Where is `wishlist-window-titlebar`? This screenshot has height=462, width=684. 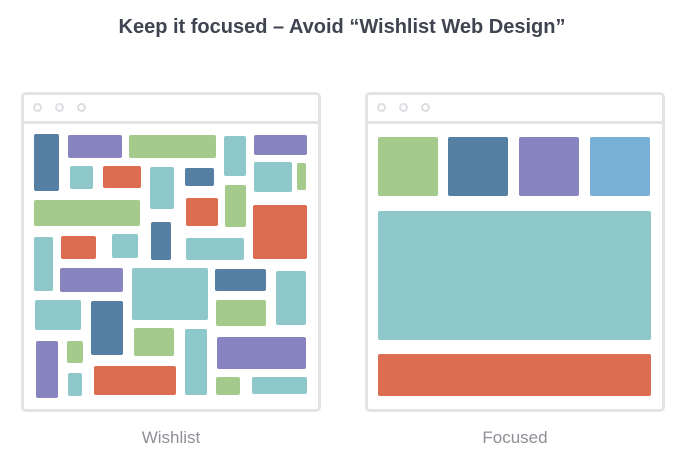 wishlist-window-titlebar is located at coordinates (171, 109).